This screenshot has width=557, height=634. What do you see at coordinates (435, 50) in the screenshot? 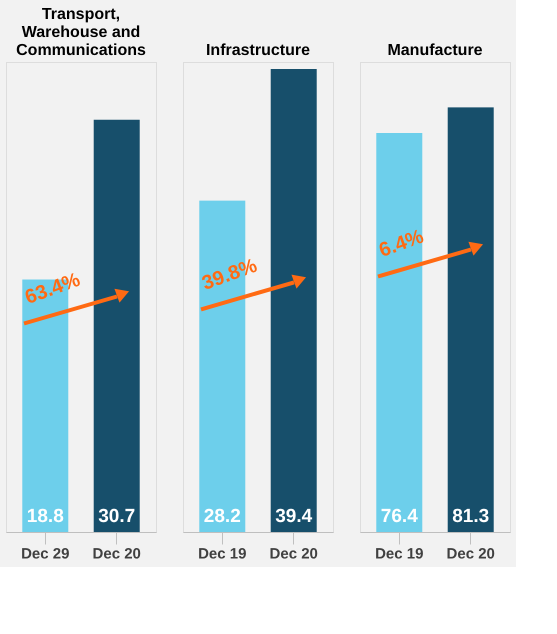
I see `chart-title: Manufacture` at bounding box center [435, 50].